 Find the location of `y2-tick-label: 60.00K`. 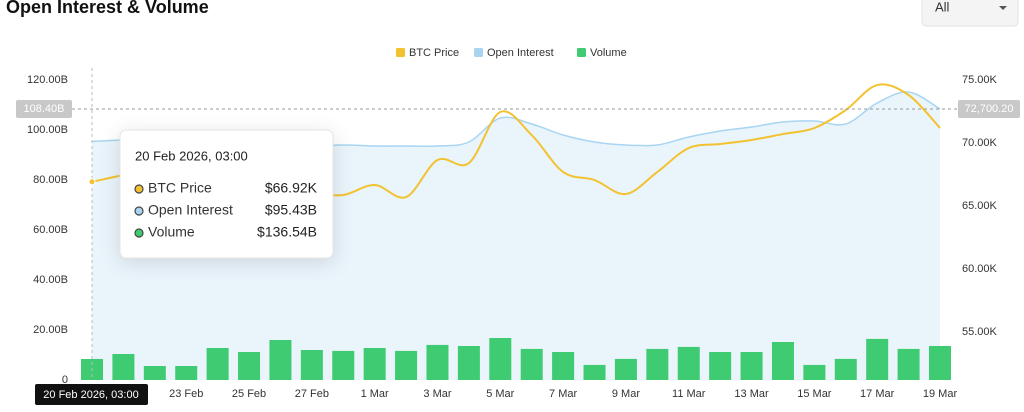

y2-tick-label: 60.00K is located at coordinates (980, 269).